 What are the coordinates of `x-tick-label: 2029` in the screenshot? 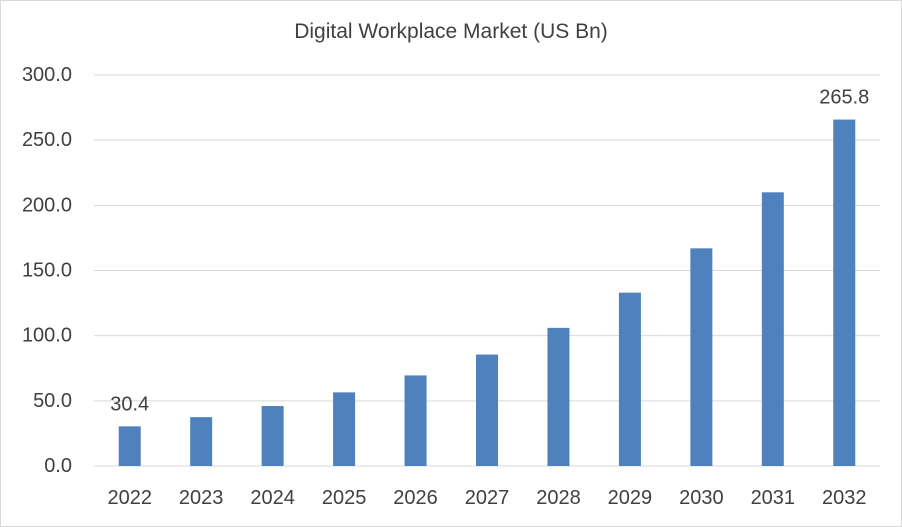 It's located at (630, 498).